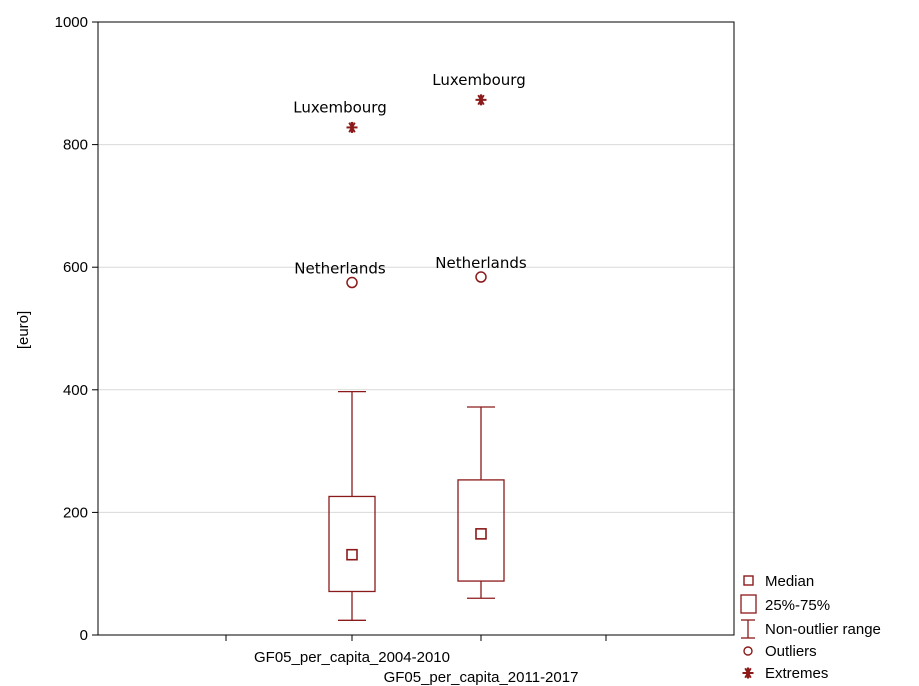 Image resolution: width=919 pixels, height=686 pixels. What do you see at coordinates (71, 22) in the screenshot?
I see `y-tick-label: 1000` at bounding box center [71, 22].